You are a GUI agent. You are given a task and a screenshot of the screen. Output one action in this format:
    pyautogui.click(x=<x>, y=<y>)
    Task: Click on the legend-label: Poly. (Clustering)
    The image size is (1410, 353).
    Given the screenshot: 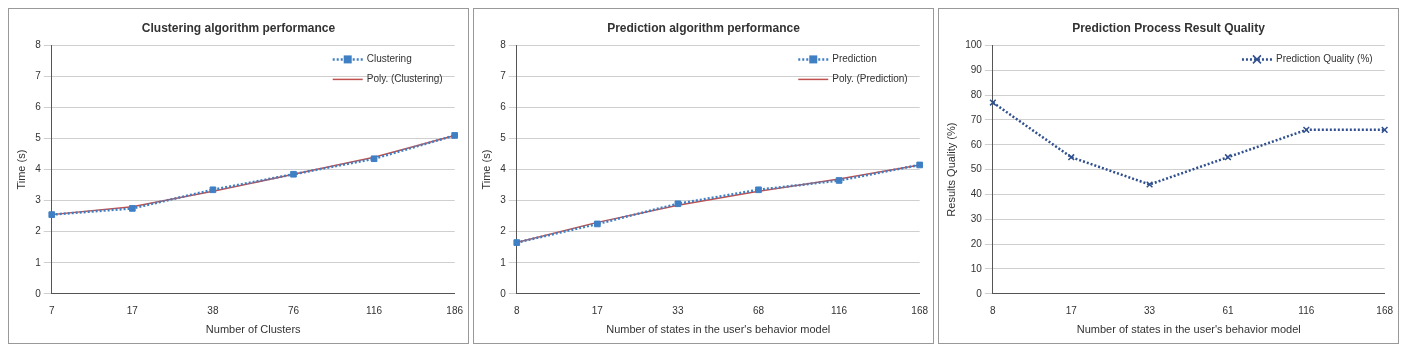 What is the action you would take?
    pyautogui.click(x=404, y=79)
    